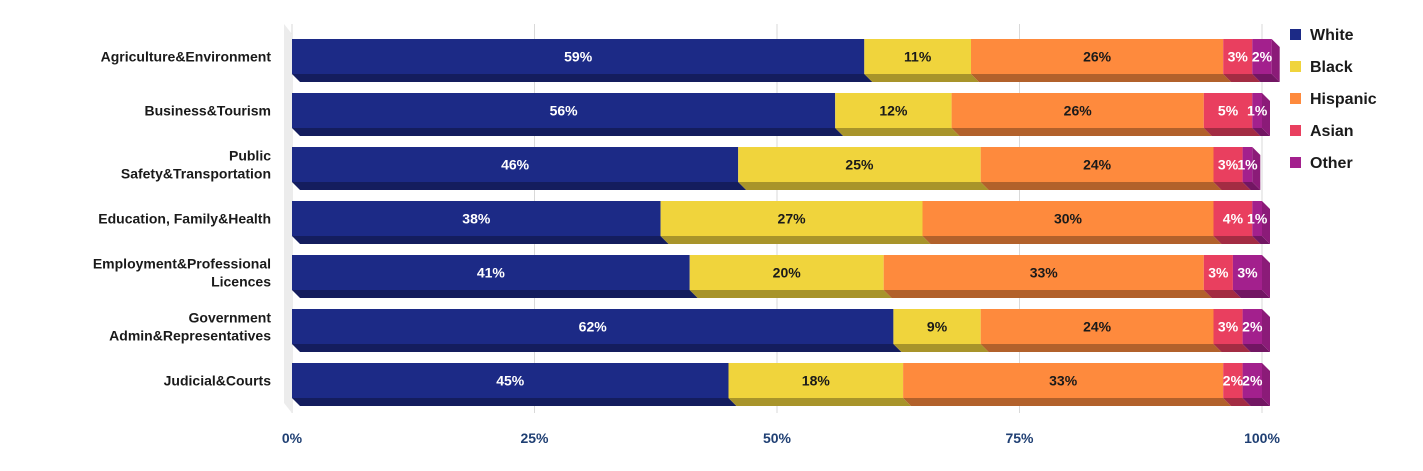 This screenshot has width=1423, height=471. I want to click on data-label: 45%, so click(510, 381).